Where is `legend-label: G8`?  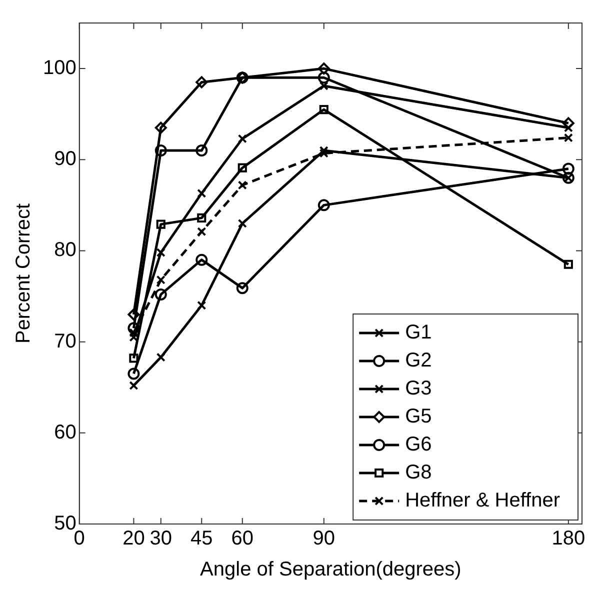
legend-label: G8 is located at coordinates (418, 473).